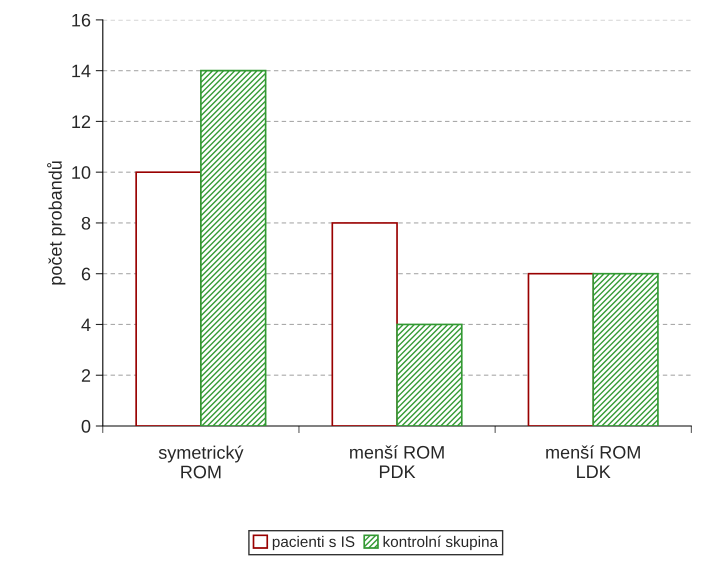 The image size is (709, 568). Describe the element at coordinates (81, 172) in the screenshot. I see `y-tick-label: 10` at that location.